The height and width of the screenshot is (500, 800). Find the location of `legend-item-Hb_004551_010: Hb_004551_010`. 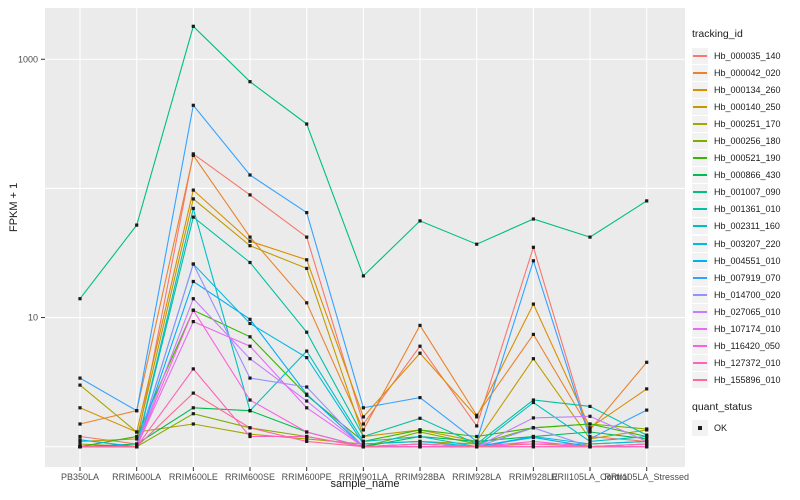

legend-item-Hb_004551_010: Hb_004551_010 is located at coordinates (746, 260).